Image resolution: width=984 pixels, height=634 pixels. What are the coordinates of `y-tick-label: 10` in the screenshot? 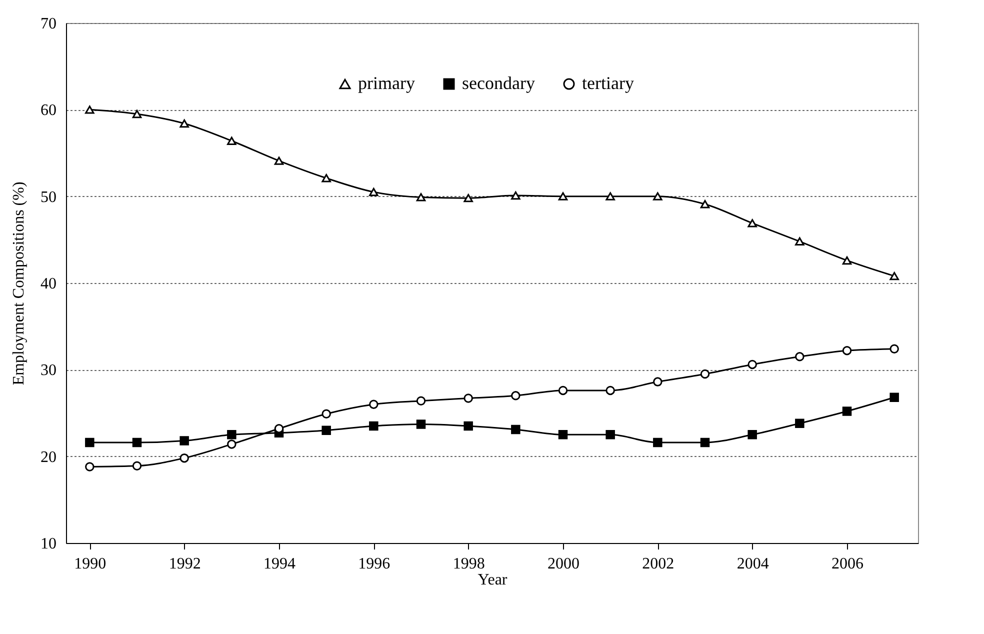 It's located at (48, 544).